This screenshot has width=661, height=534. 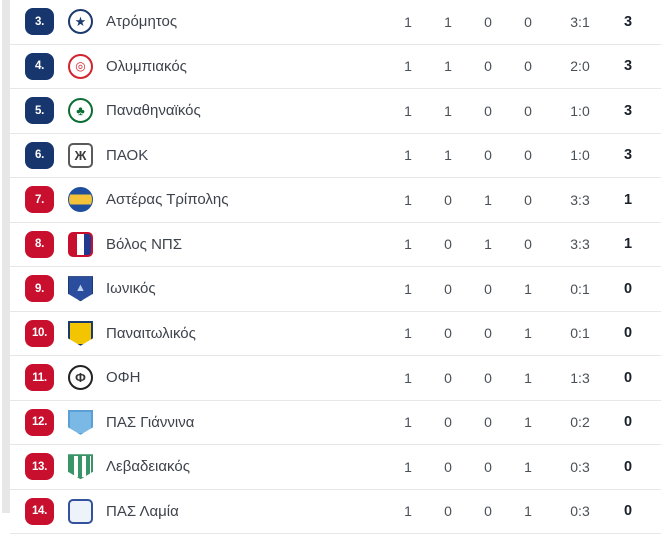 I want to click on table-row: 14. ΠΑΣ Λαμία 1 0 0 1 0:3 0, so click(x=335, y=512).